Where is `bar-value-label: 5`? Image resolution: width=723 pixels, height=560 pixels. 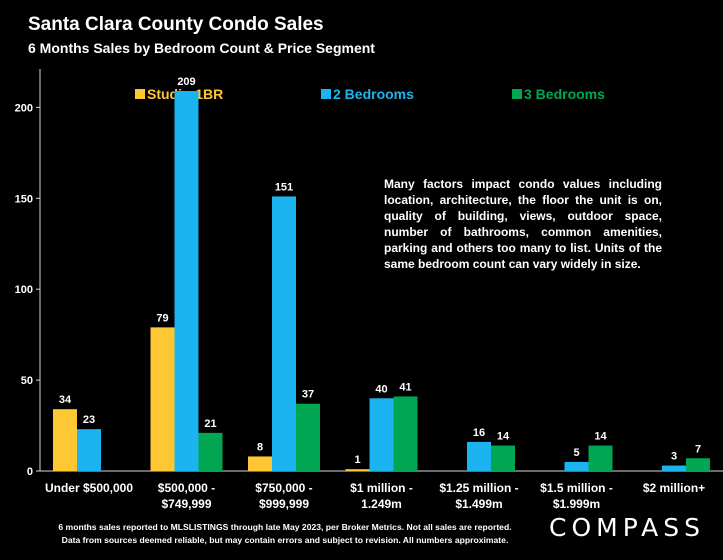 bar-value-label: 5 is located at coordinates (576, 453).